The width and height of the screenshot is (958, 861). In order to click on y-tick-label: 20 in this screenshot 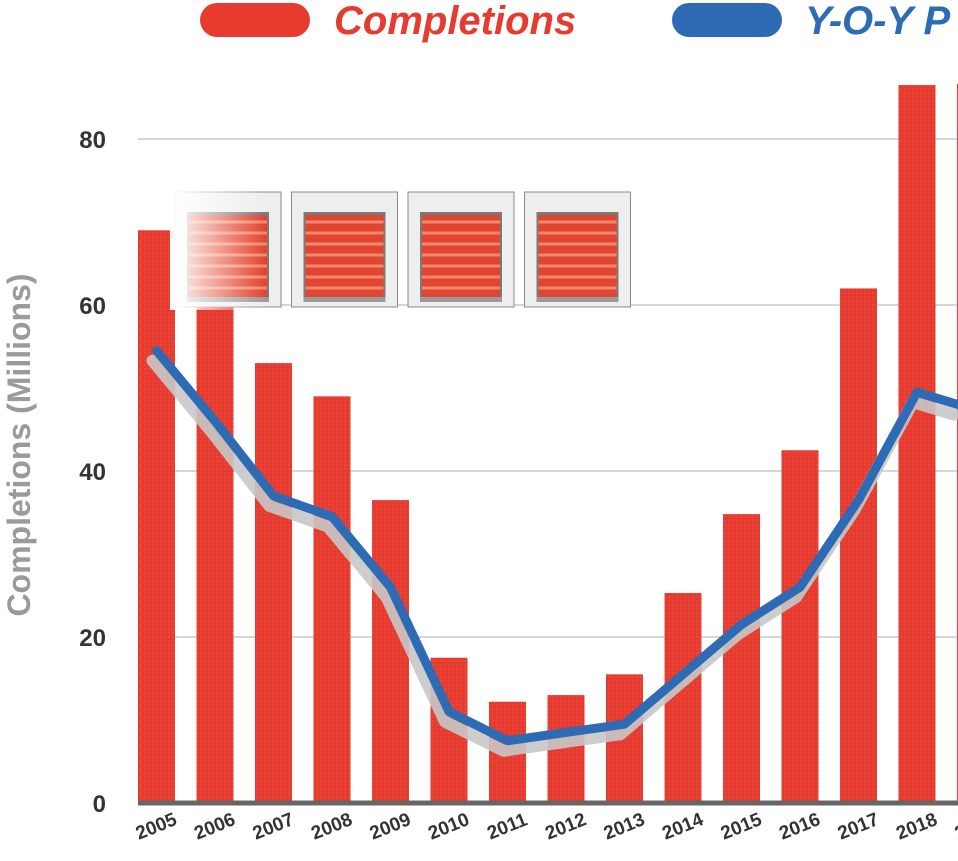, I will do `click(92, 638)`.